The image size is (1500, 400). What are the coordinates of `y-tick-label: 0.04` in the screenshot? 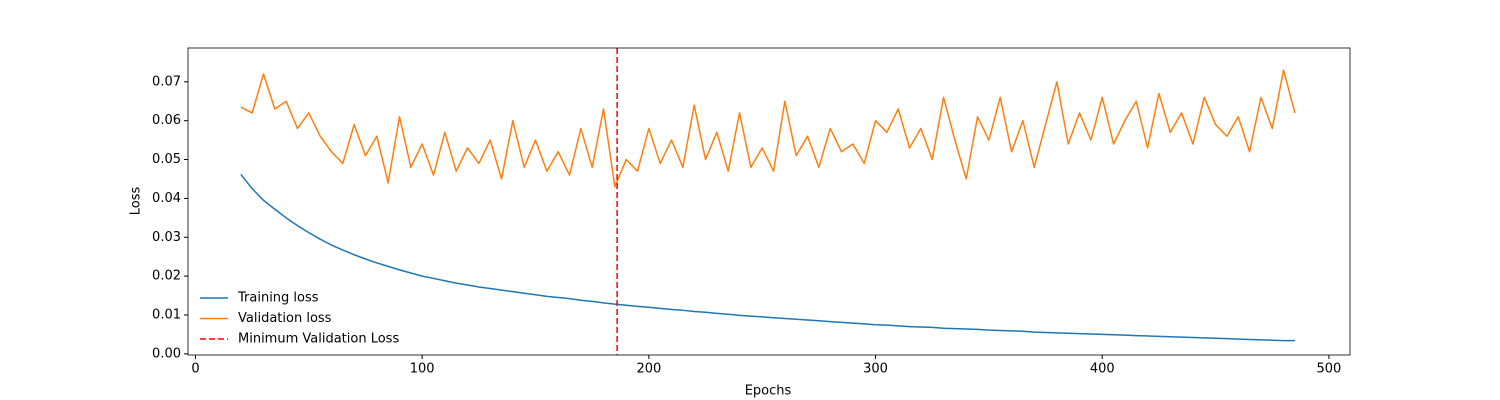 It's located at (166, 198).